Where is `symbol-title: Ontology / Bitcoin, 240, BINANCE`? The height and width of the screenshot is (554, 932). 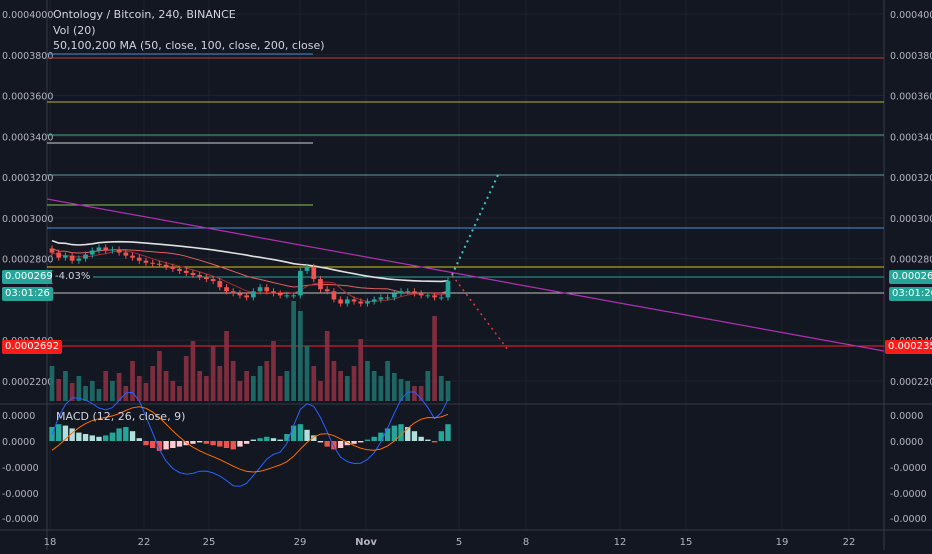 symbol-title: Ontology / Bitcoin, 240, BINANCE is located at coordinates (144, 14).